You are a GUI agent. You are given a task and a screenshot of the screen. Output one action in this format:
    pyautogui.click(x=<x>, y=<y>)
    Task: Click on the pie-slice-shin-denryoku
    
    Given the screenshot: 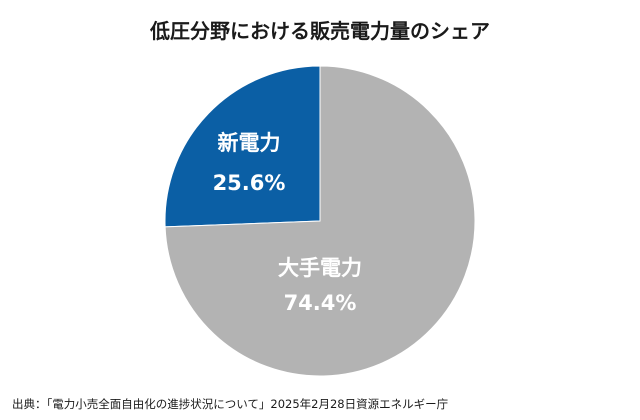 What is the action you would take?
    pyautogui.click(x=242, y=146)
    